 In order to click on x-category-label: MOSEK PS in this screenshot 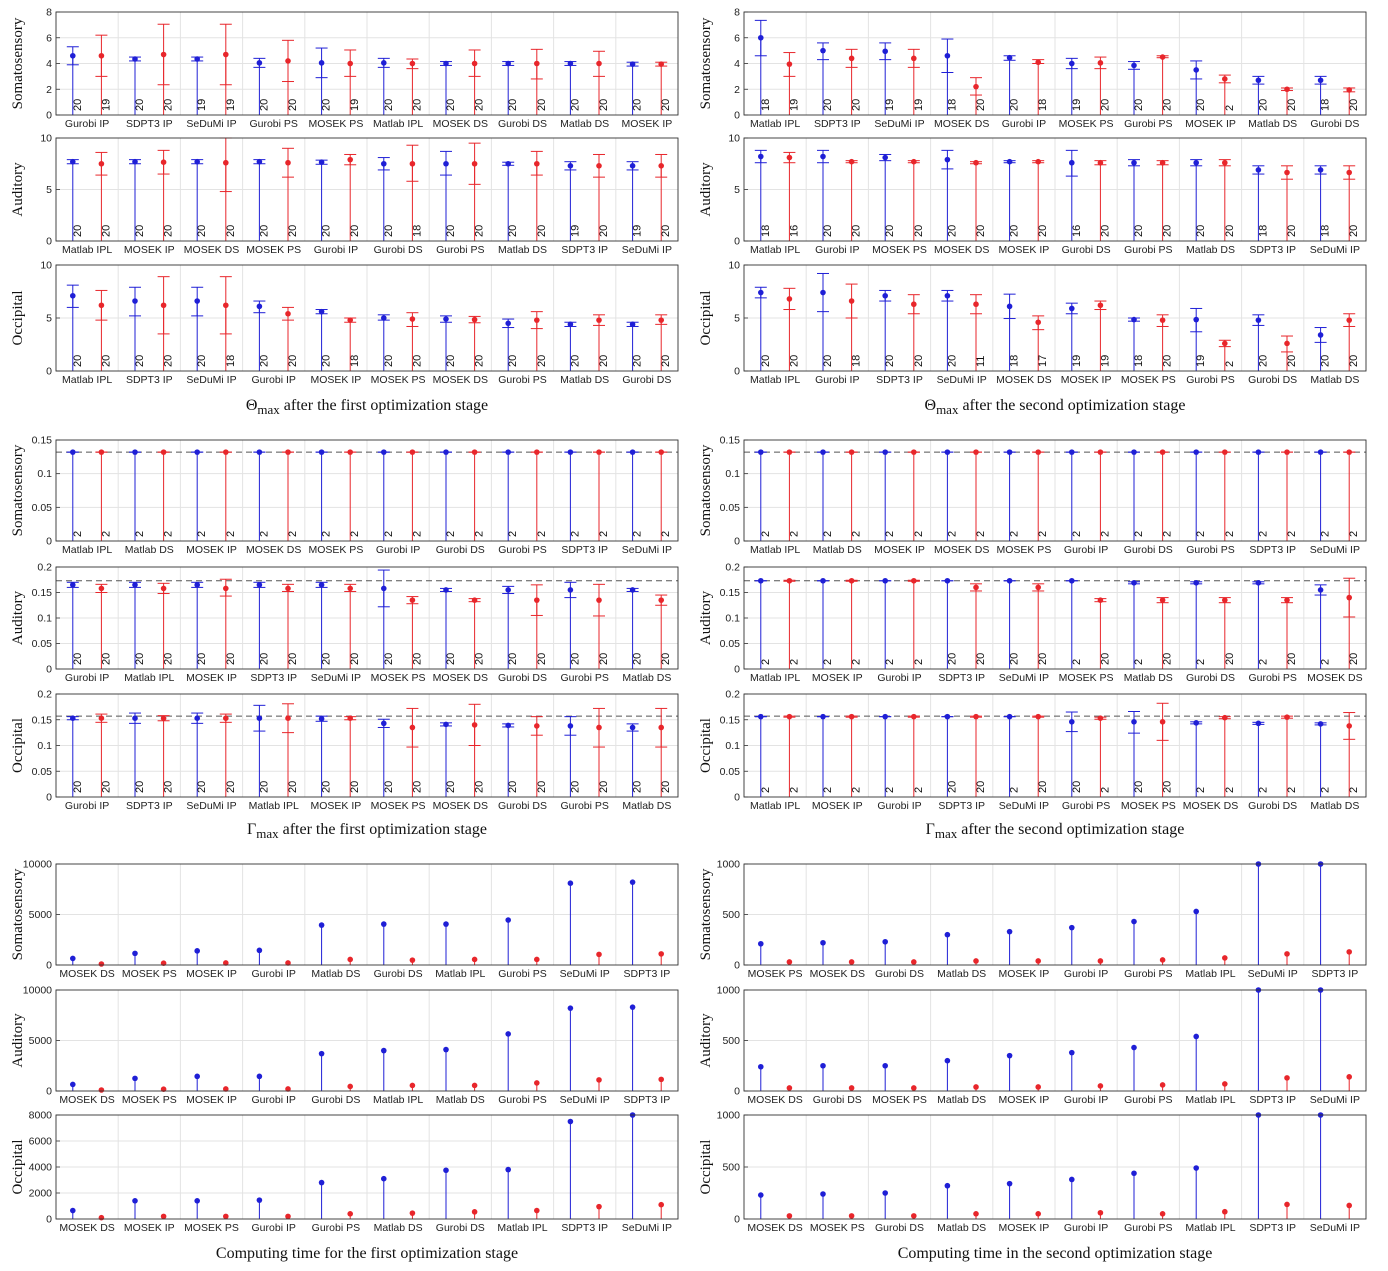, I will do `click(149, 974)`.